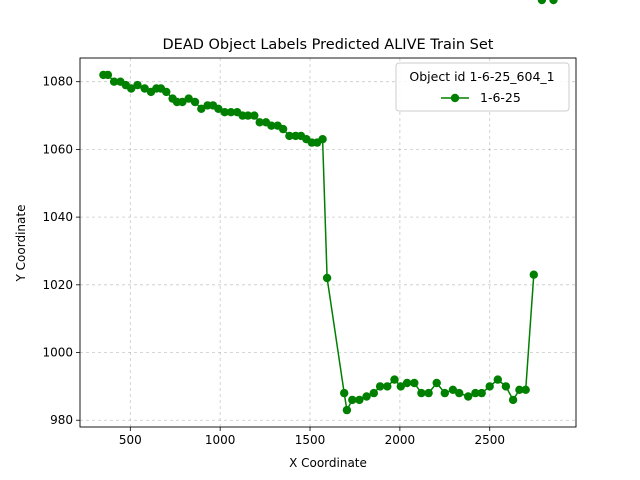  I want to click on legend-box, so click(482, 87).